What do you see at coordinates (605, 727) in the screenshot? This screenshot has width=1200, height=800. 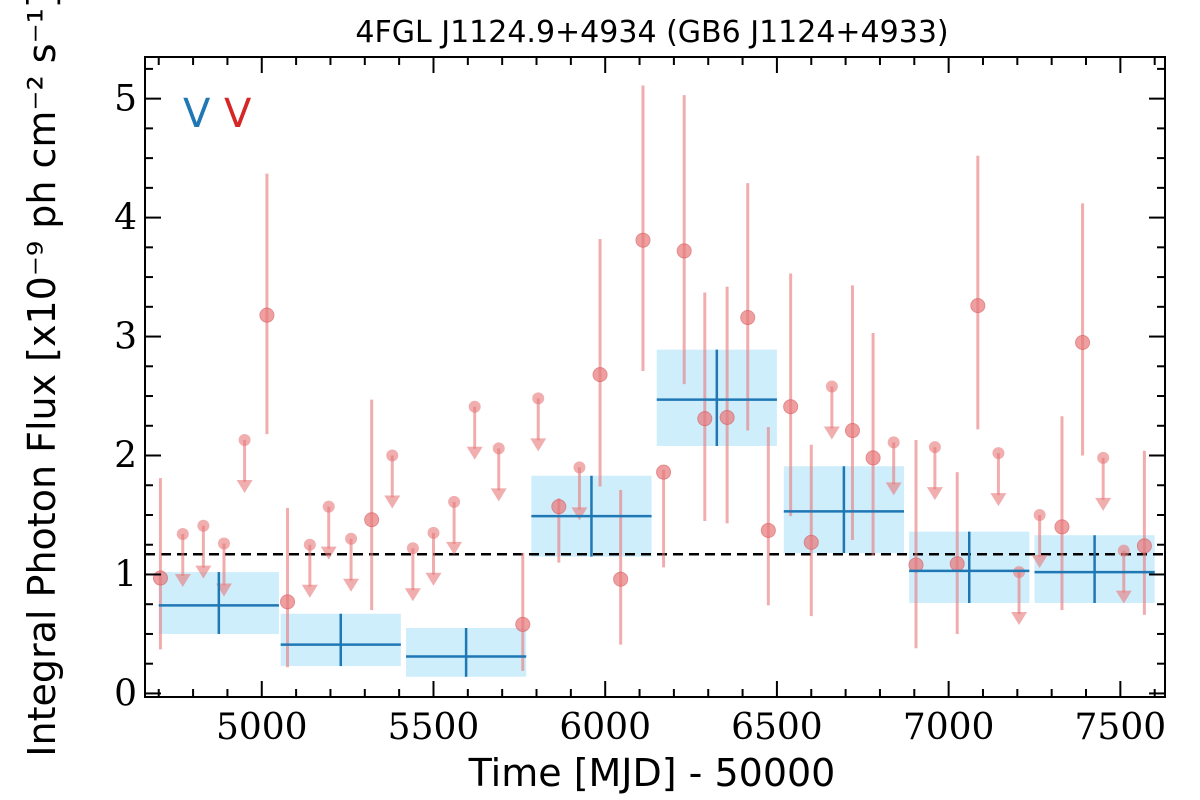 I see `x-tick-label: 6000` at bounding box center [605, 727].